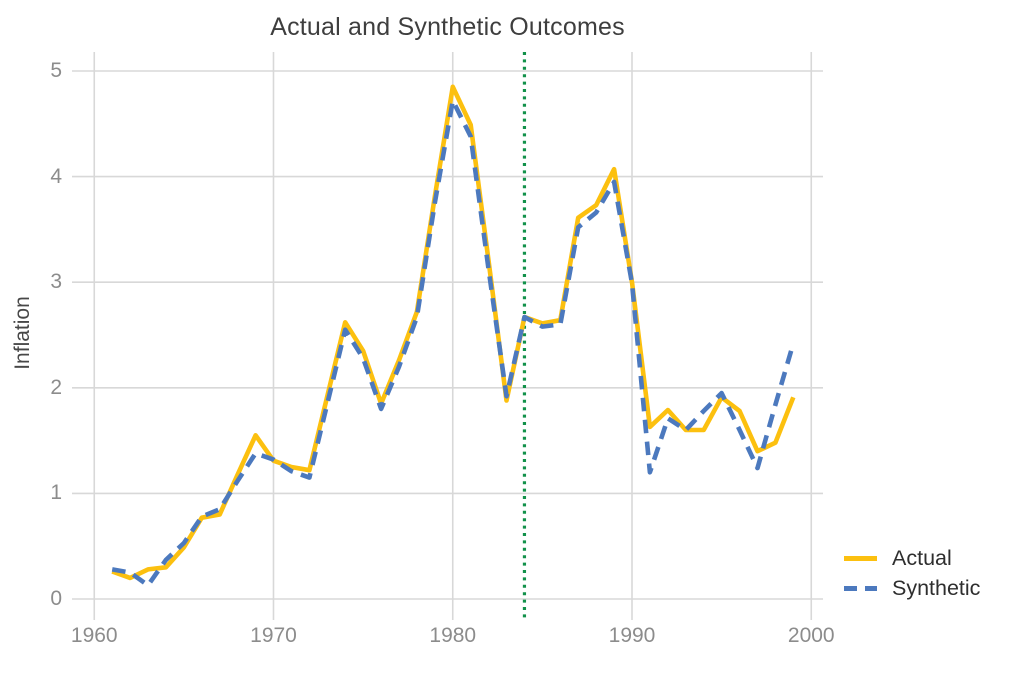  I want to click on x-tick-label: 1970, so click(273, 635).